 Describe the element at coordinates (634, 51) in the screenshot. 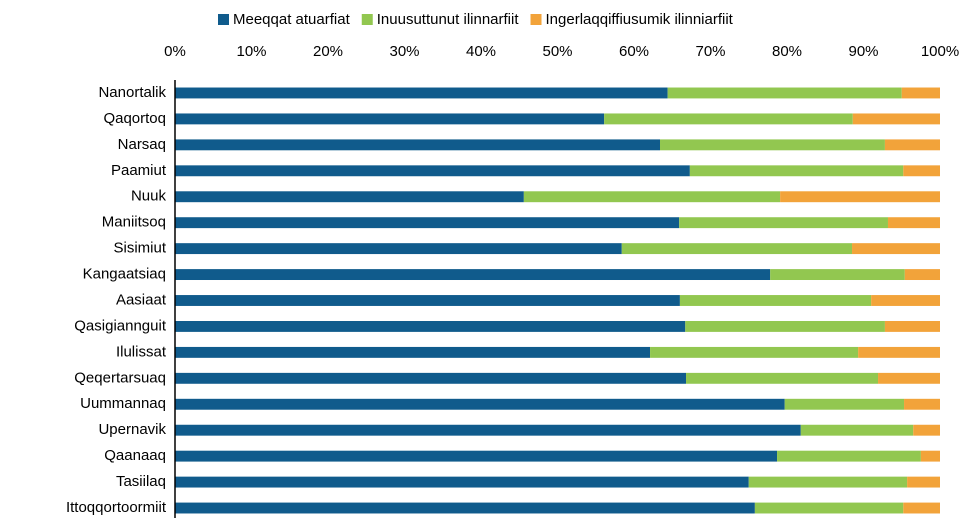

I see `x-tick-label: 60%` at that location.